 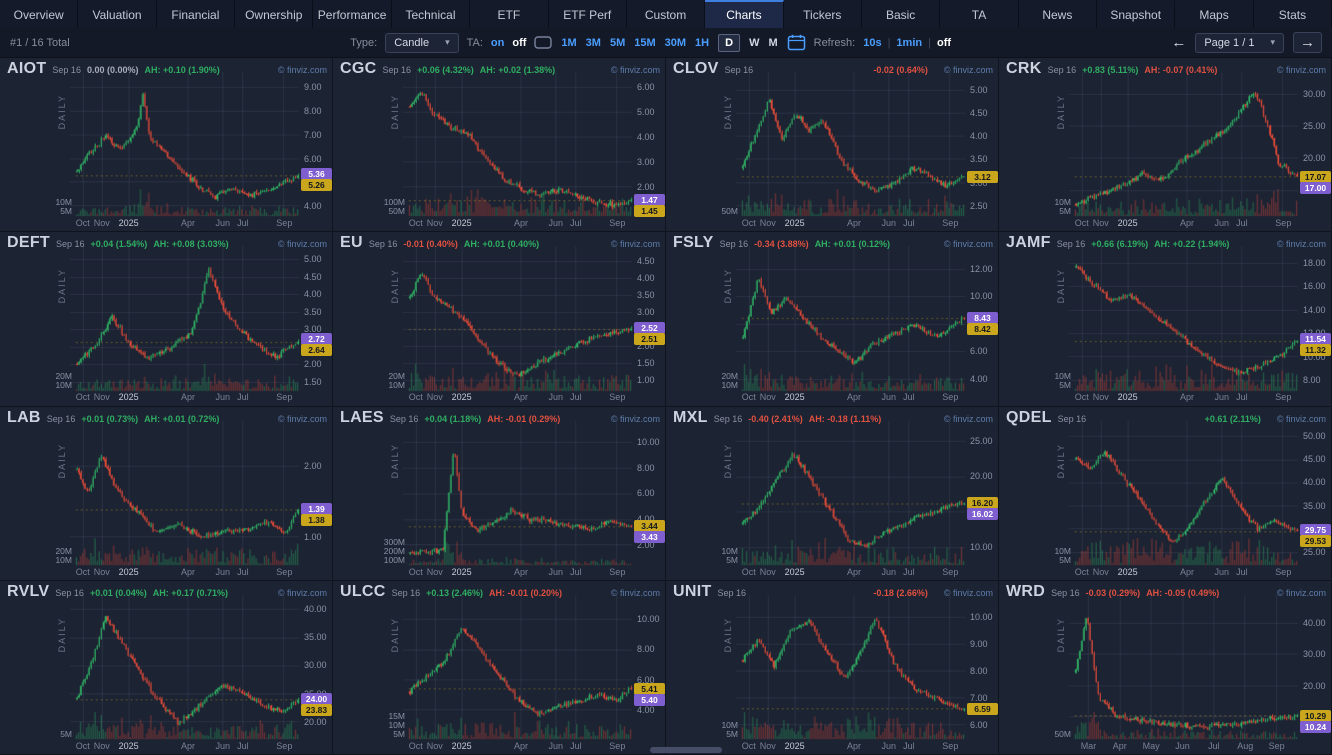 I want to click on ta-off-link: off, so click(x=519, y=42).